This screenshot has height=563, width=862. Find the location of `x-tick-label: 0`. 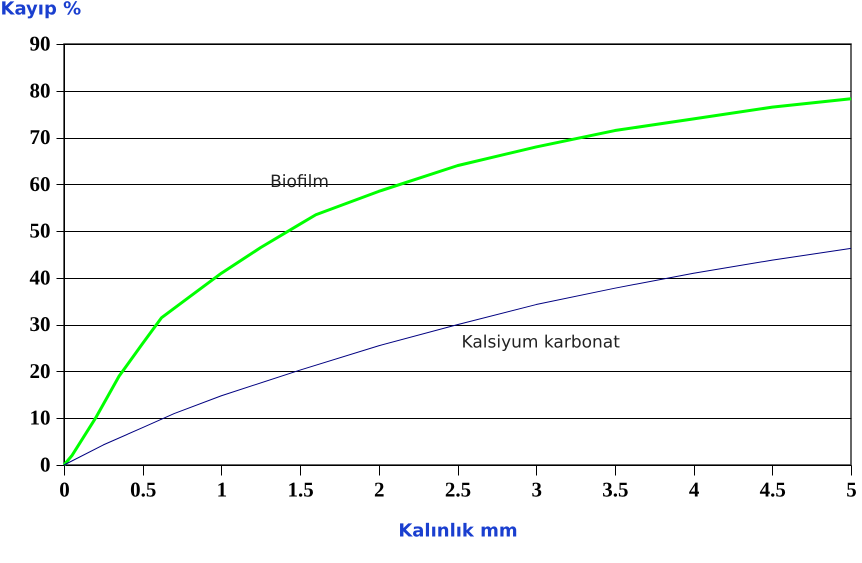

x-tick-label: 0 is located at coordinates (64, 490).